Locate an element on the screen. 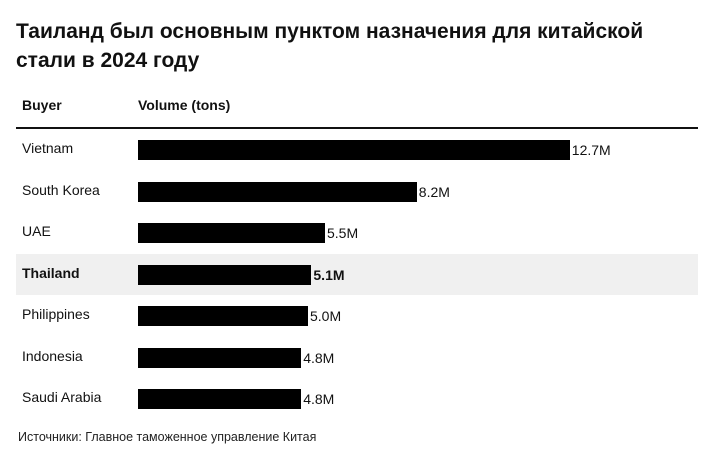  value-label: 5.0M is located at coordinates (326, 316).